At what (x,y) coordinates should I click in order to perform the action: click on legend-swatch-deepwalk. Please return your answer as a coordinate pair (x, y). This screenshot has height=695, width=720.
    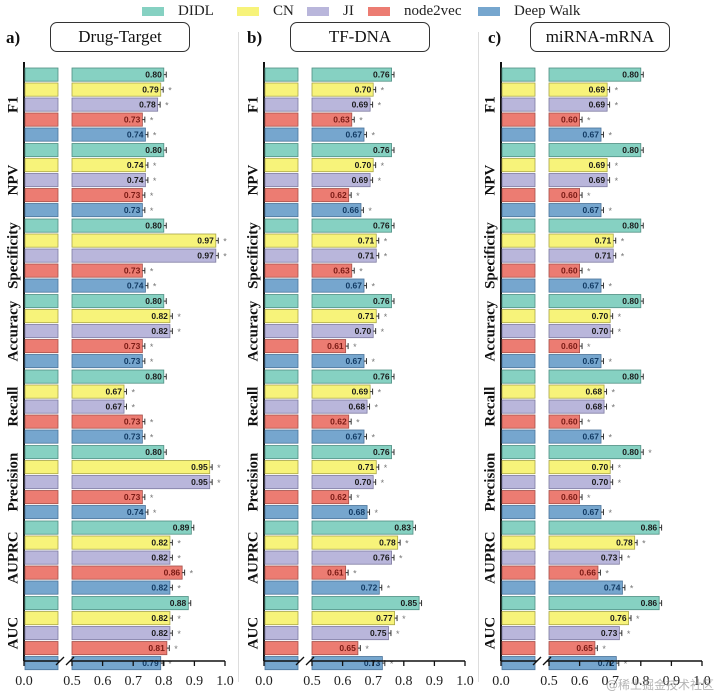
    Looking at the image, I should click on (489, 11).